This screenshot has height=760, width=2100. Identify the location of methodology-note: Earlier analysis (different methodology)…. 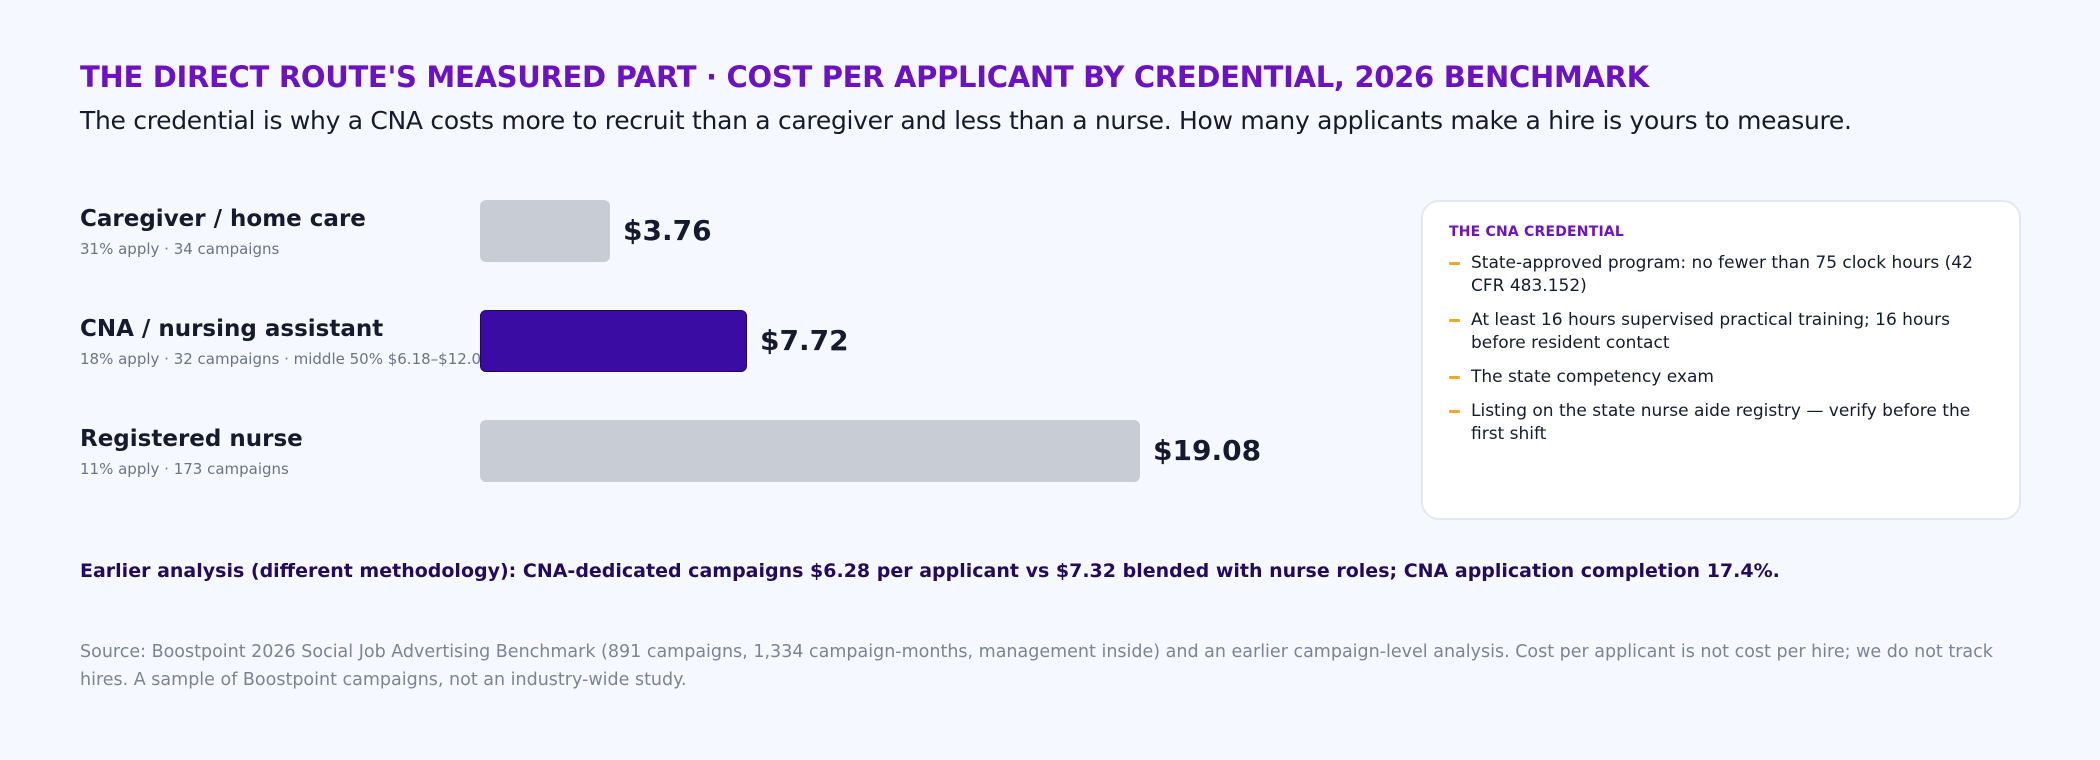
(930, 571).